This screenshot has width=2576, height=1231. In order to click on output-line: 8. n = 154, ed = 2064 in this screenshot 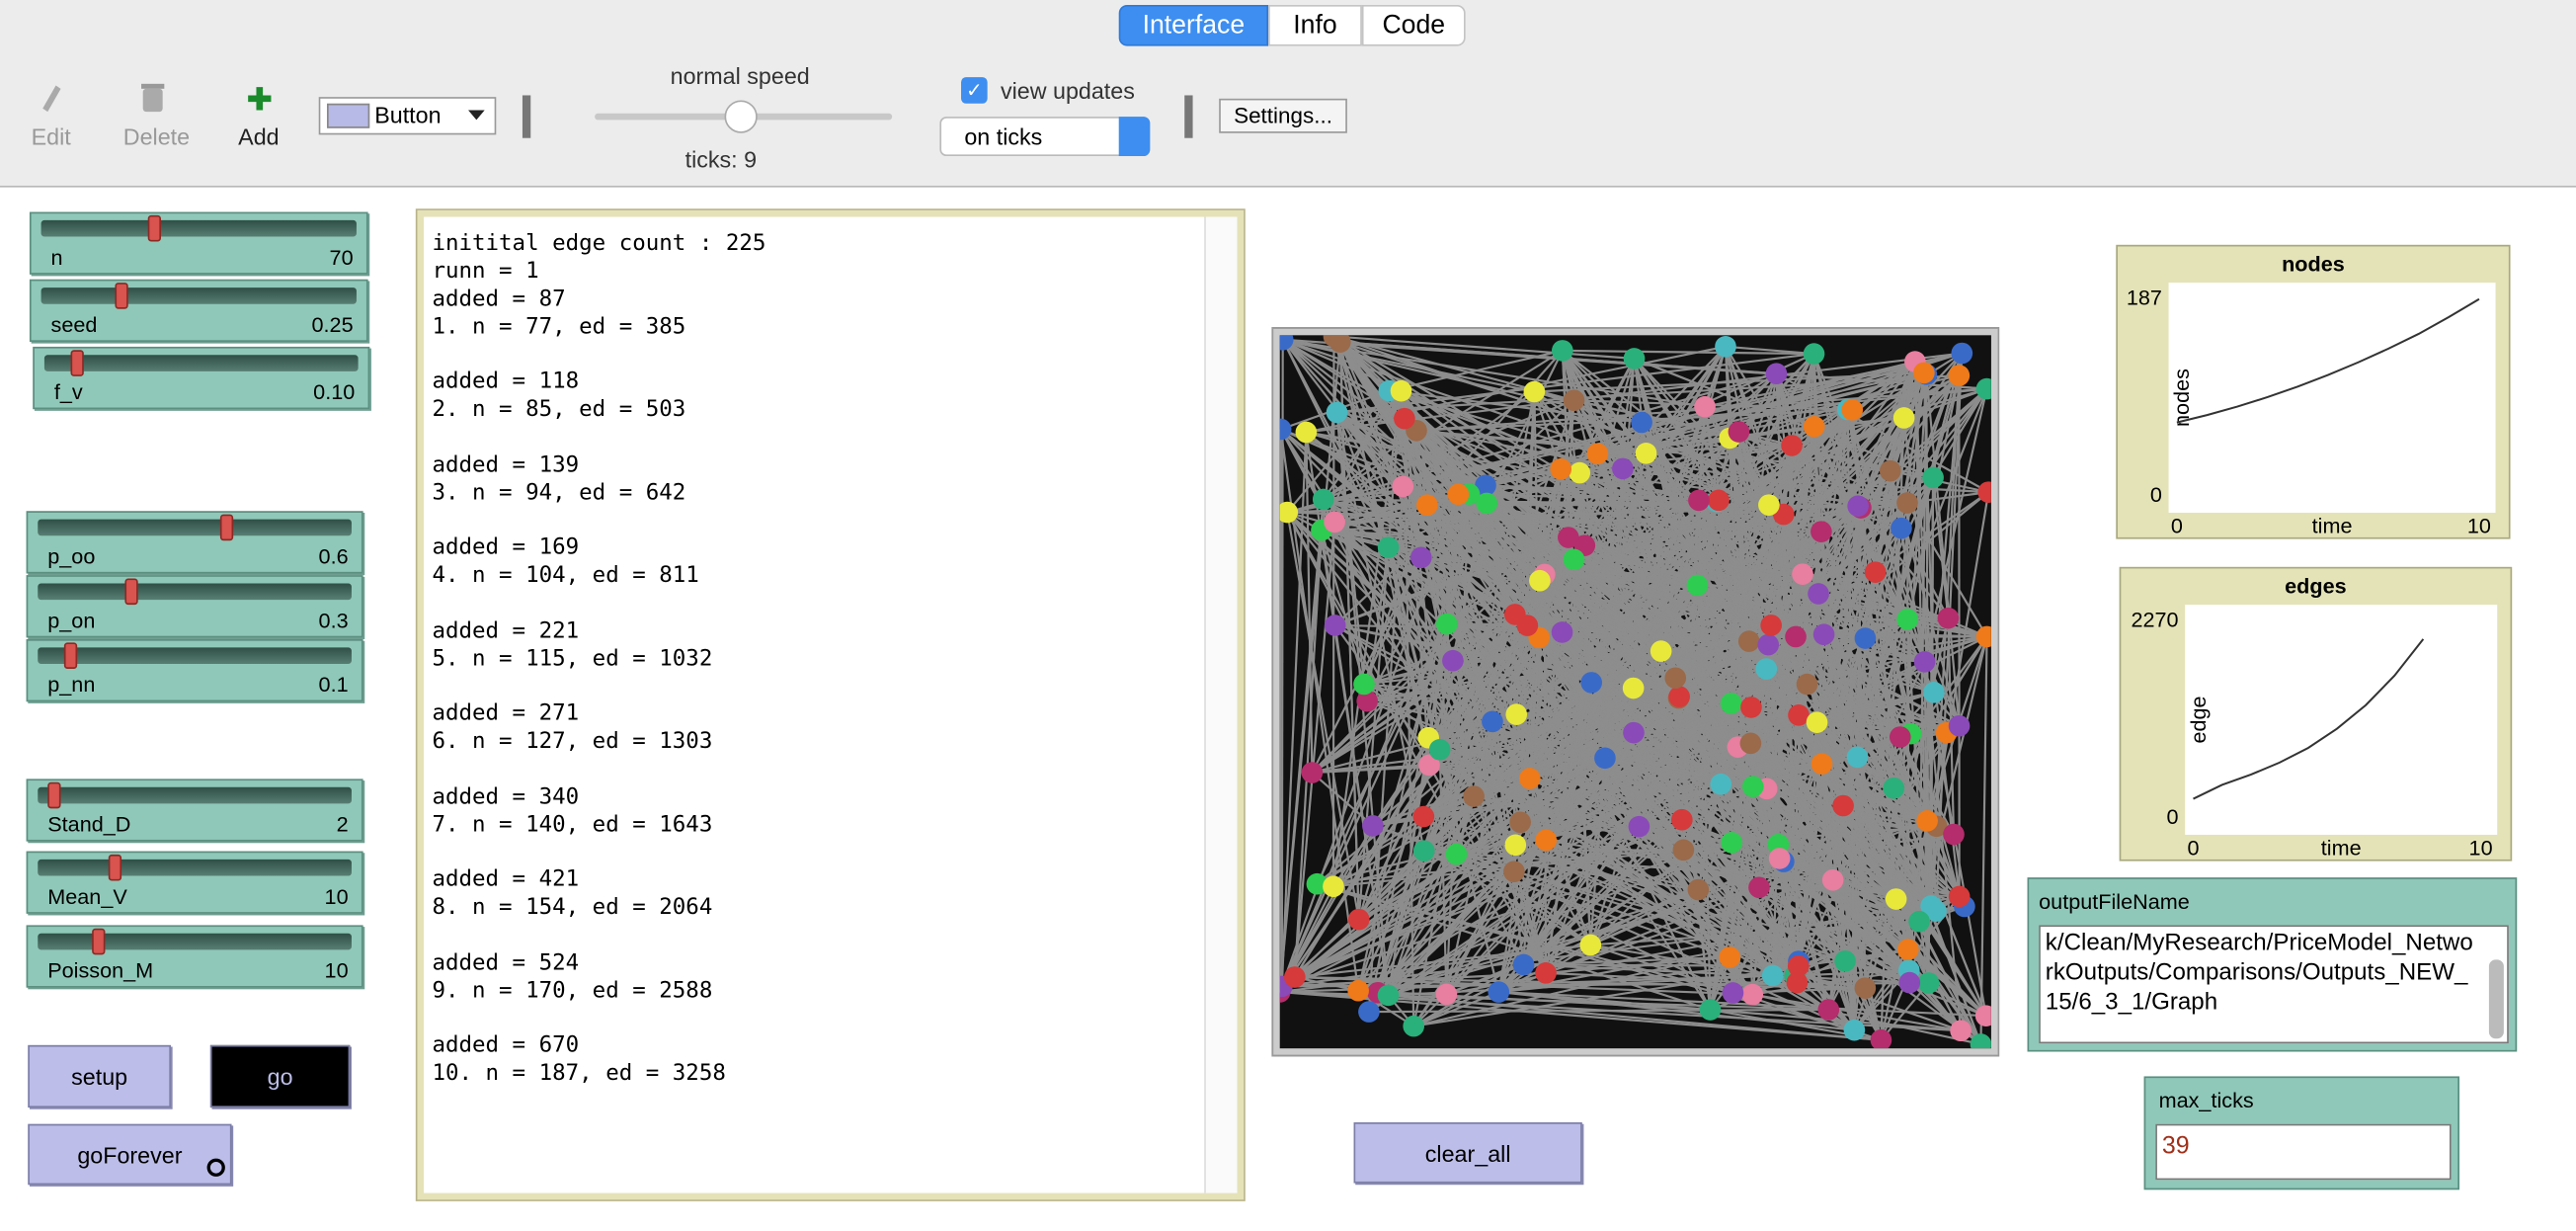, I will do `click(572, 907)`.